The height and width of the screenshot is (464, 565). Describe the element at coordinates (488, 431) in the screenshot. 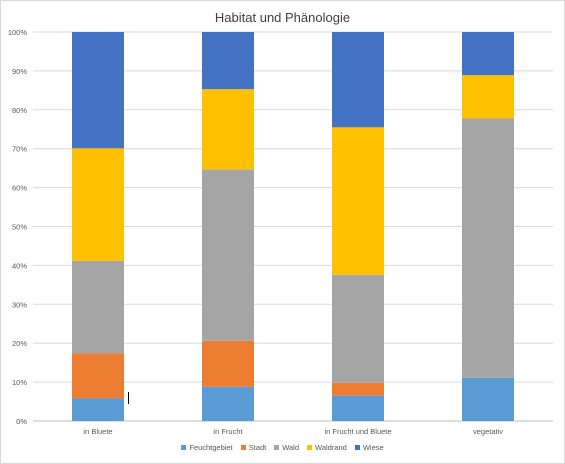

I see `x-tick-label: vegetativ` at that location.